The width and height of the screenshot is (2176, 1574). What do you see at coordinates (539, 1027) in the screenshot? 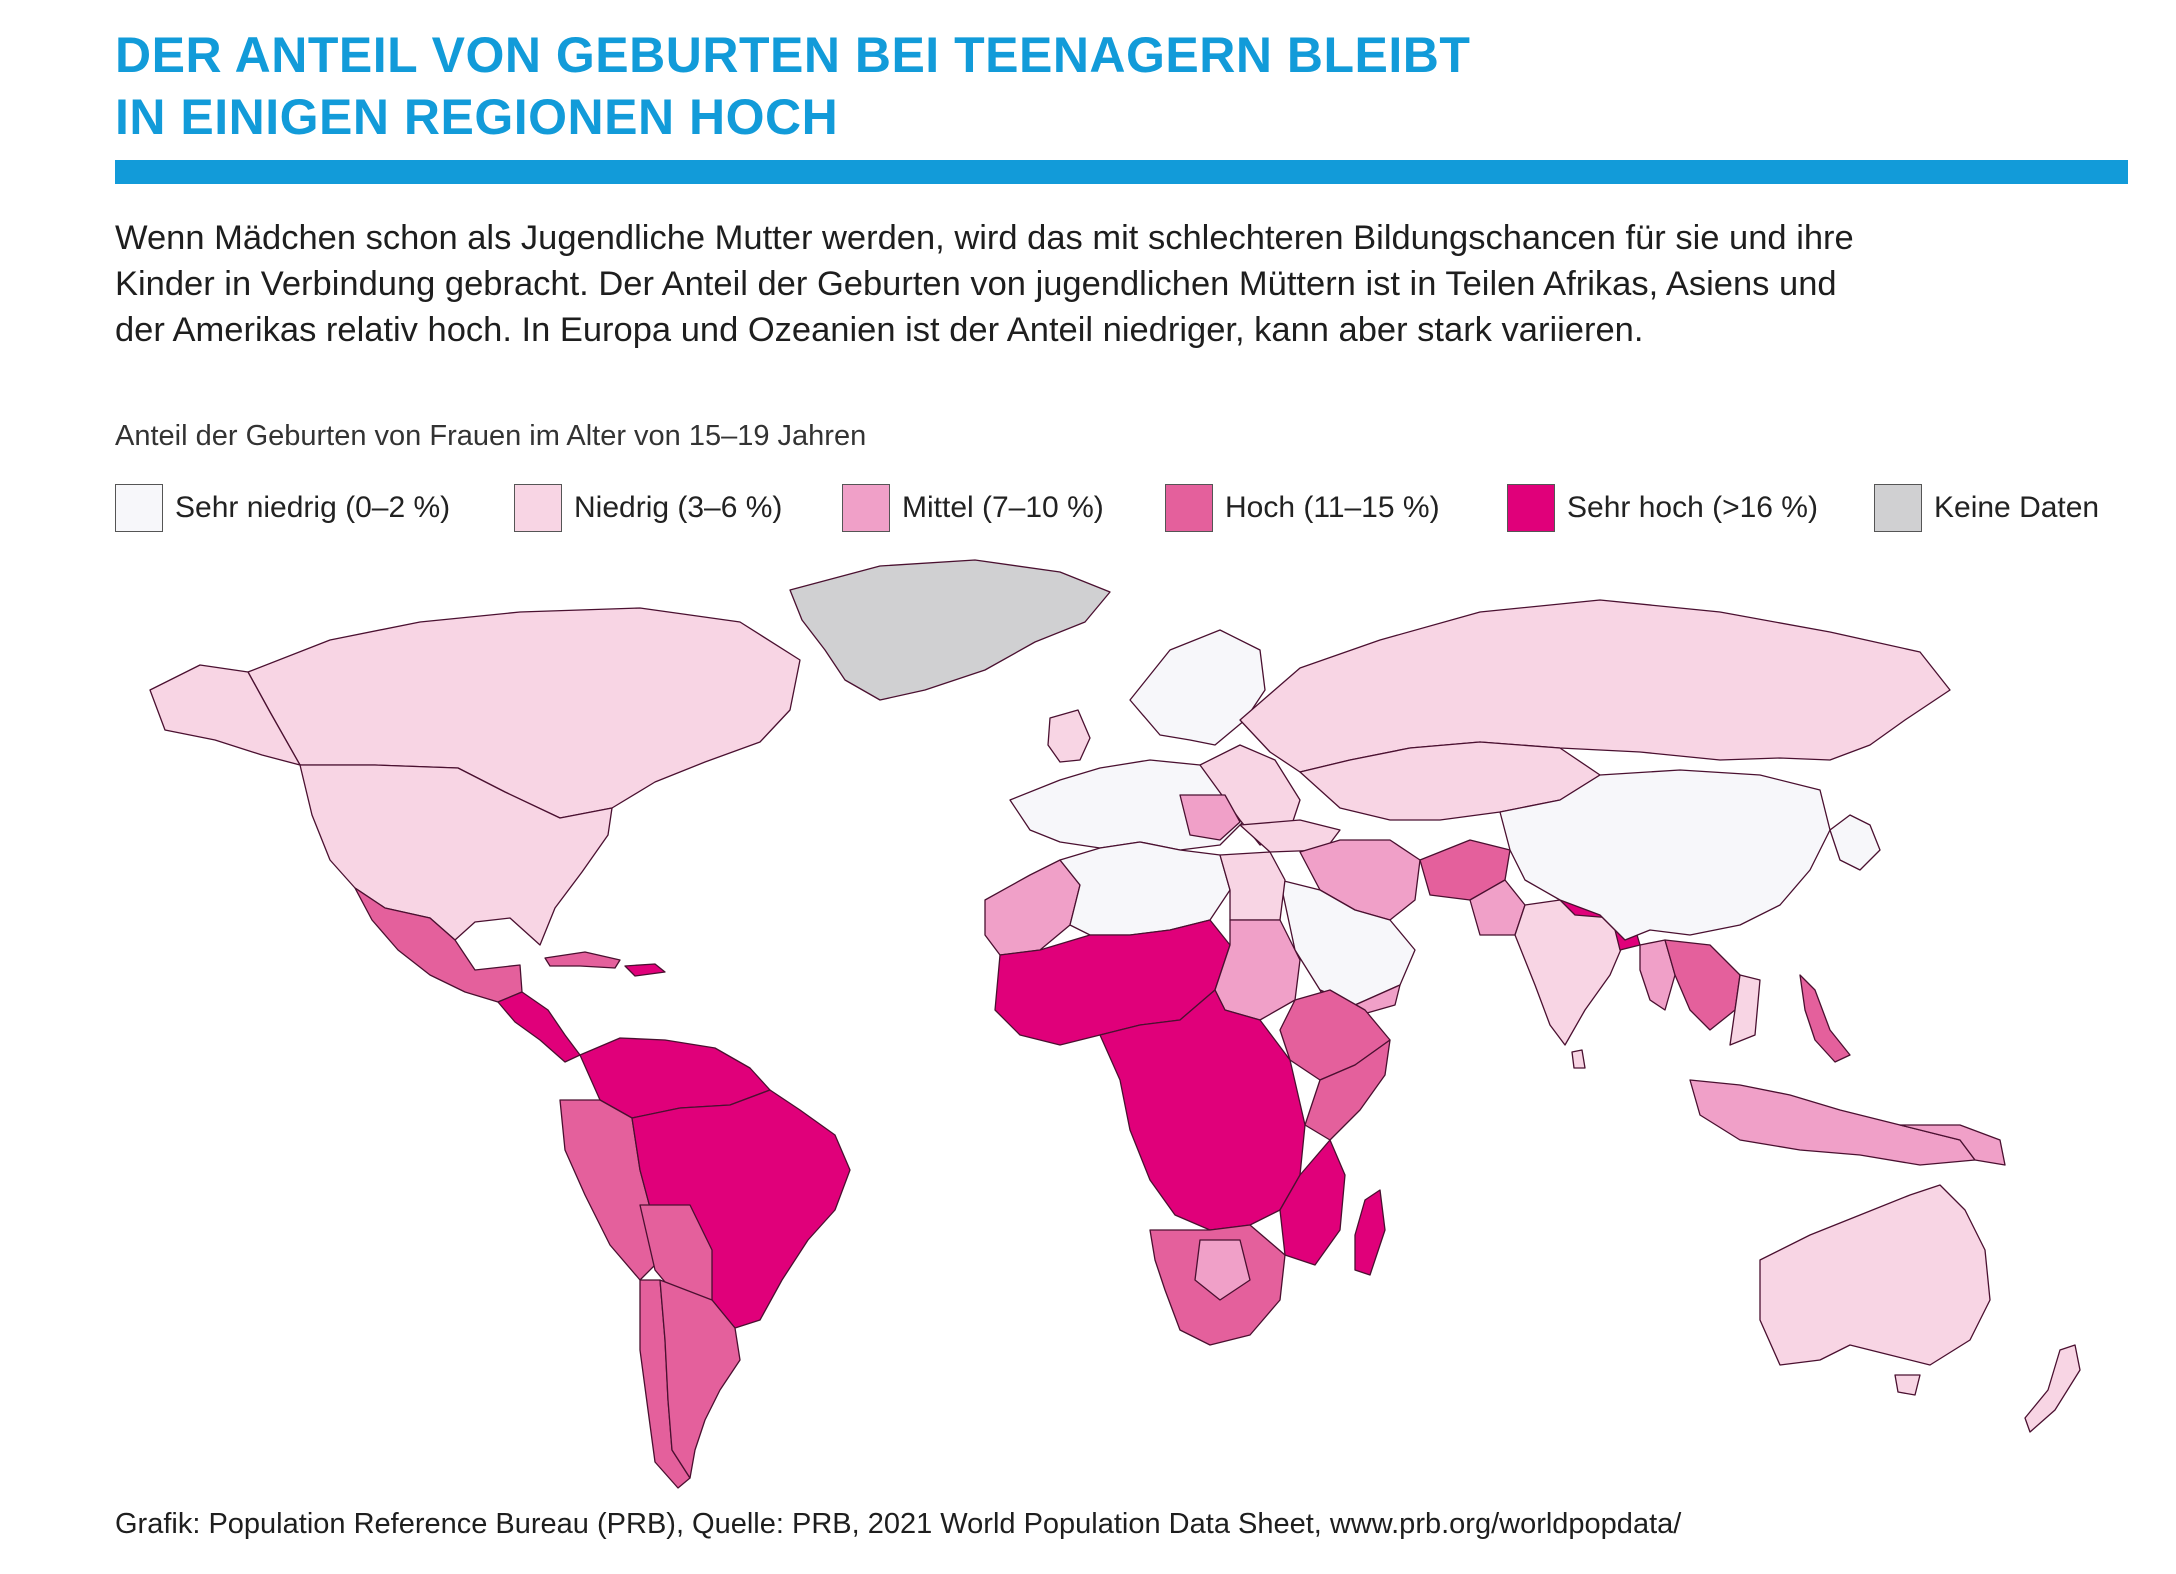
I see `region-central-america` at bounding box center [539, 1027].